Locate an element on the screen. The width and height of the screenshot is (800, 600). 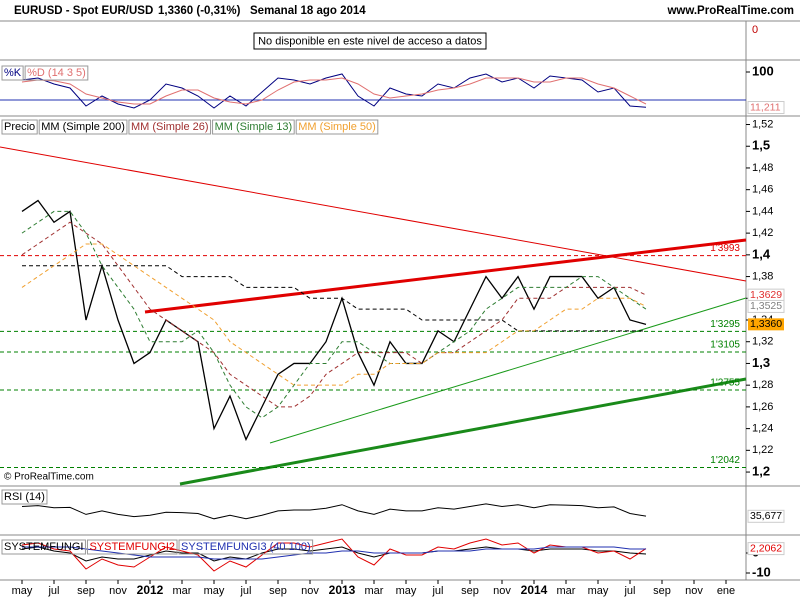
level-label: 1'2042 is located at coordinates (725, 460).